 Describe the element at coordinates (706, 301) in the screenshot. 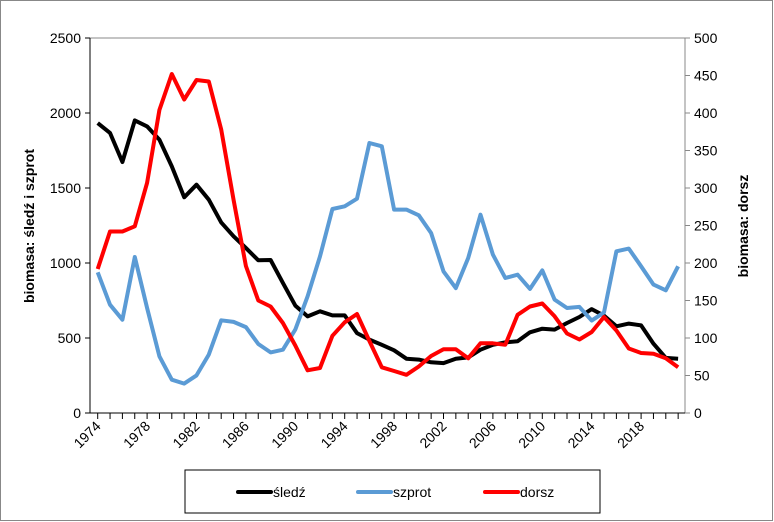

I see `y2-tick-label: 150` at that location.